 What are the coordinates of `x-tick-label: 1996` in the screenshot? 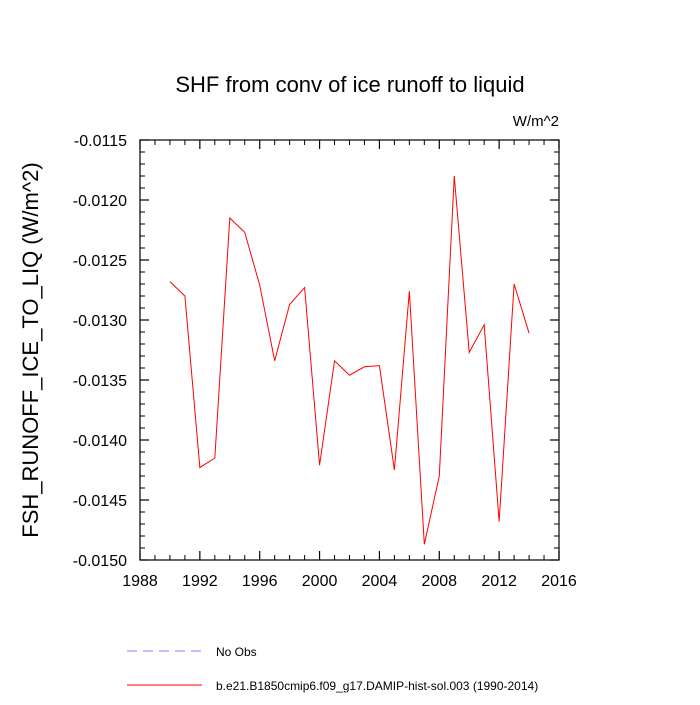 It's located at (260, 581).